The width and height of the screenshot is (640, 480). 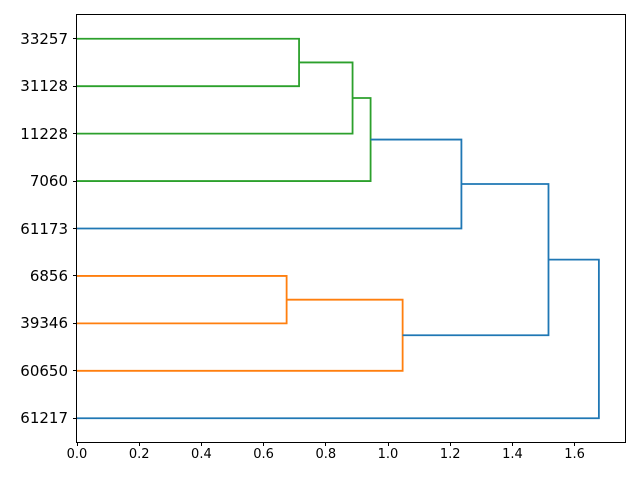 I want to click on x-tick-label-0.6: 0.6, so click(x=263, y=454).